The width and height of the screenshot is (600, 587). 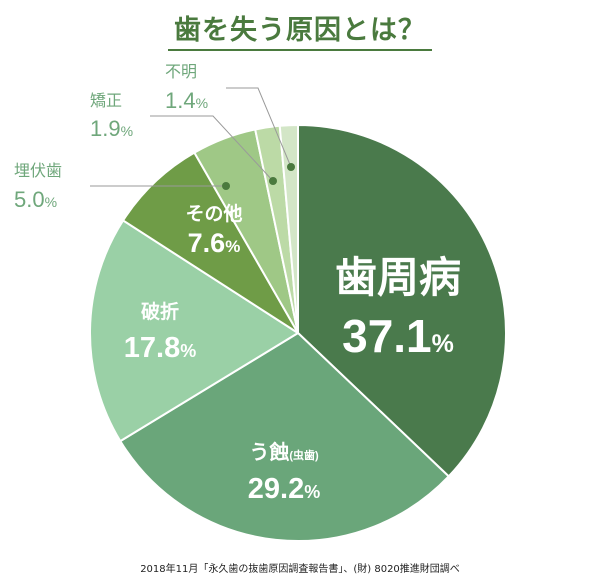 I want to click on slice-value: 7.6%, so click(x=214, y=243).